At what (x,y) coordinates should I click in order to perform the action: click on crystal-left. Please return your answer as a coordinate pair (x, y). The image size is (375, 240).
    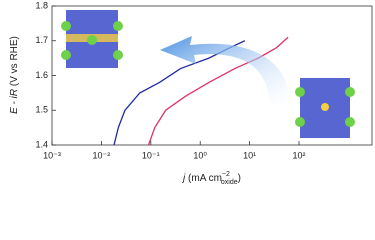
    Looking at the image, I should click on (92, 39).